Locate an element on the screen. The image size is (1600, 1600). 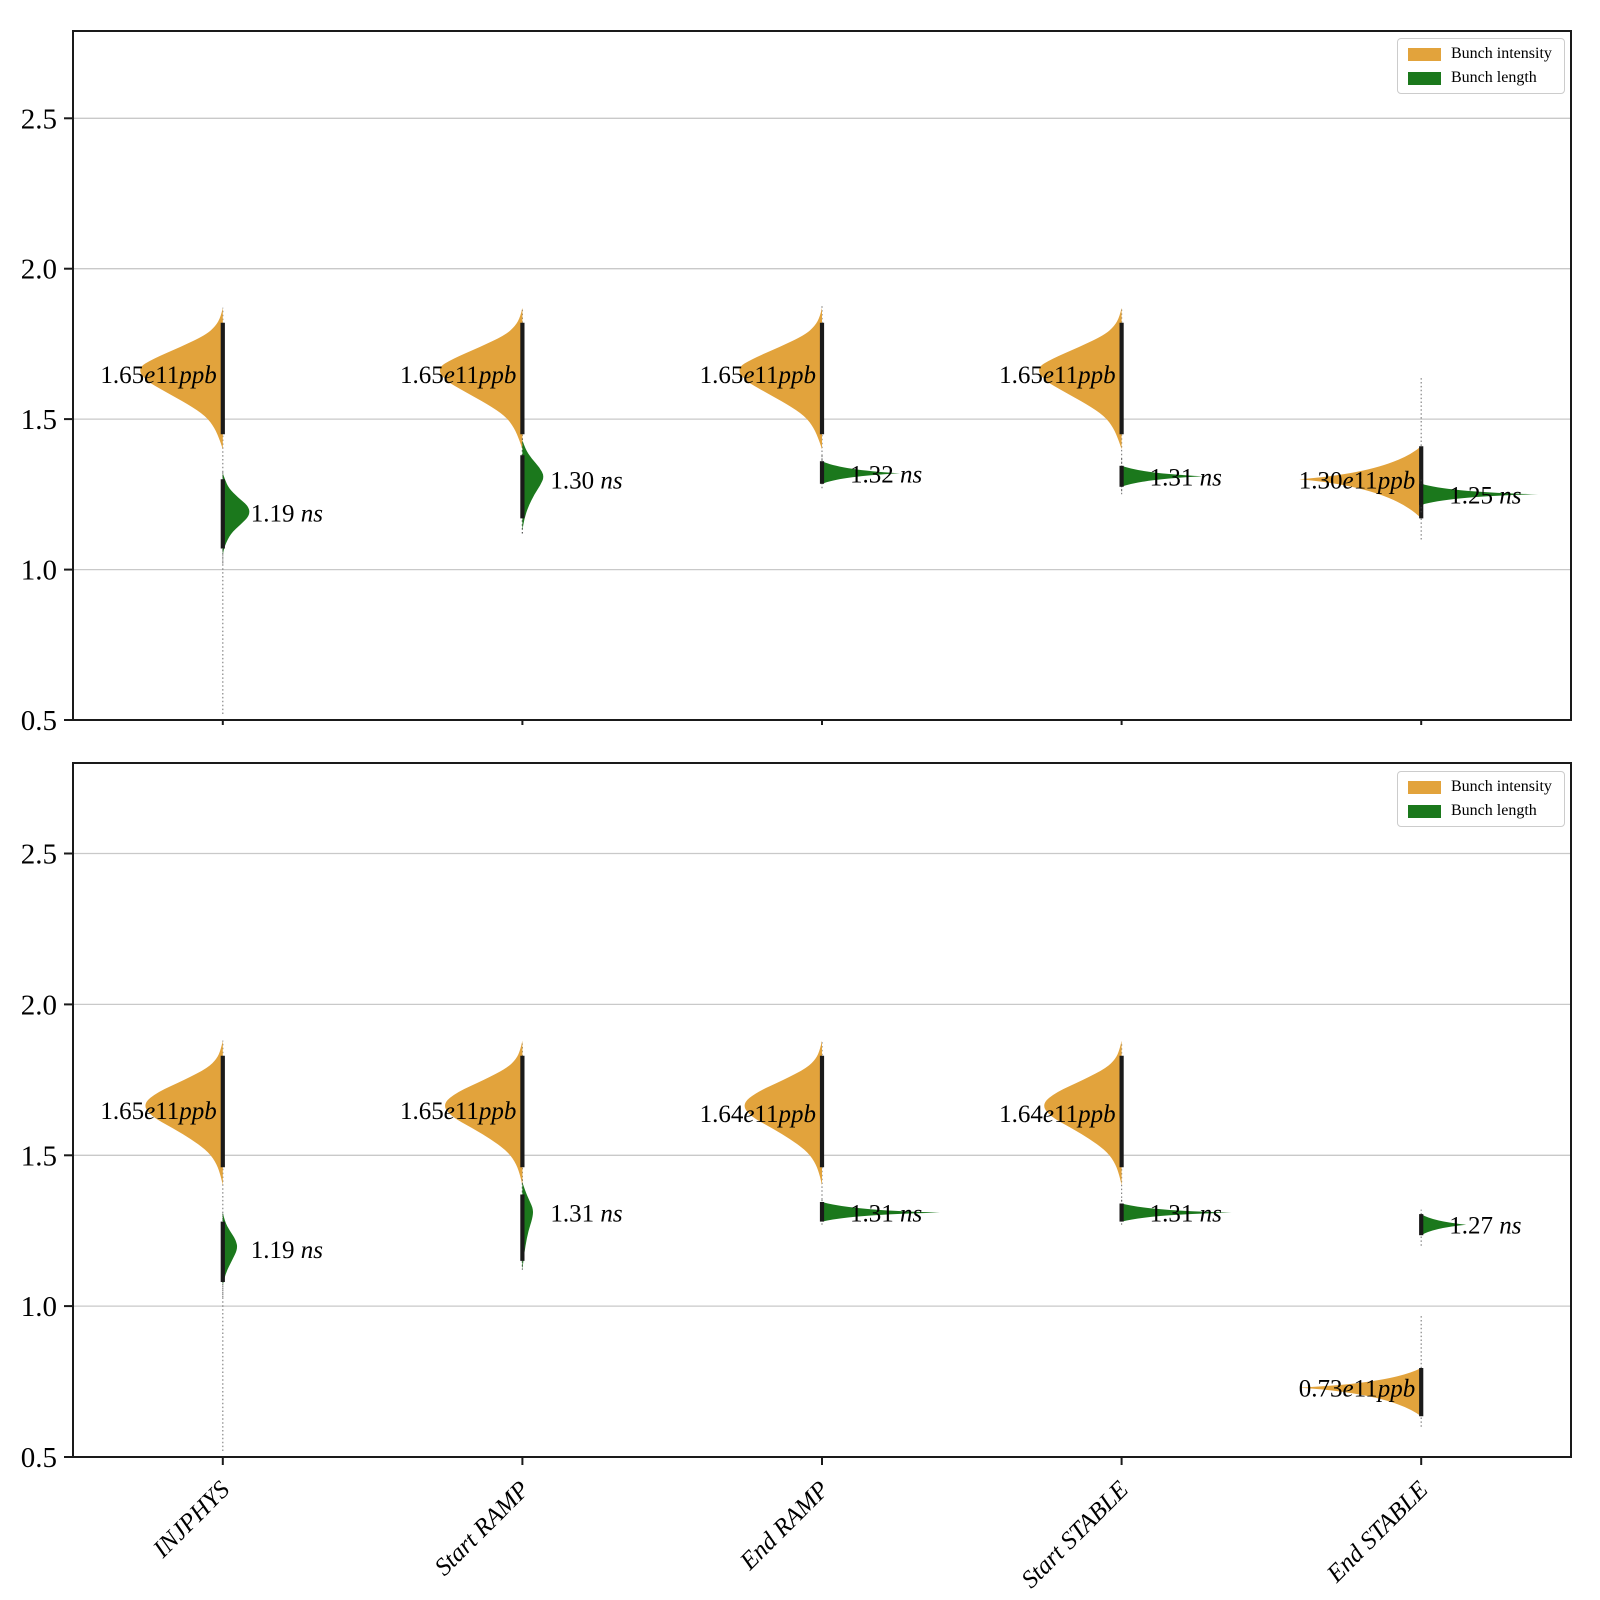
violin-bottom-Start-RAMP-intensity is located at coordinates (484, 1113).